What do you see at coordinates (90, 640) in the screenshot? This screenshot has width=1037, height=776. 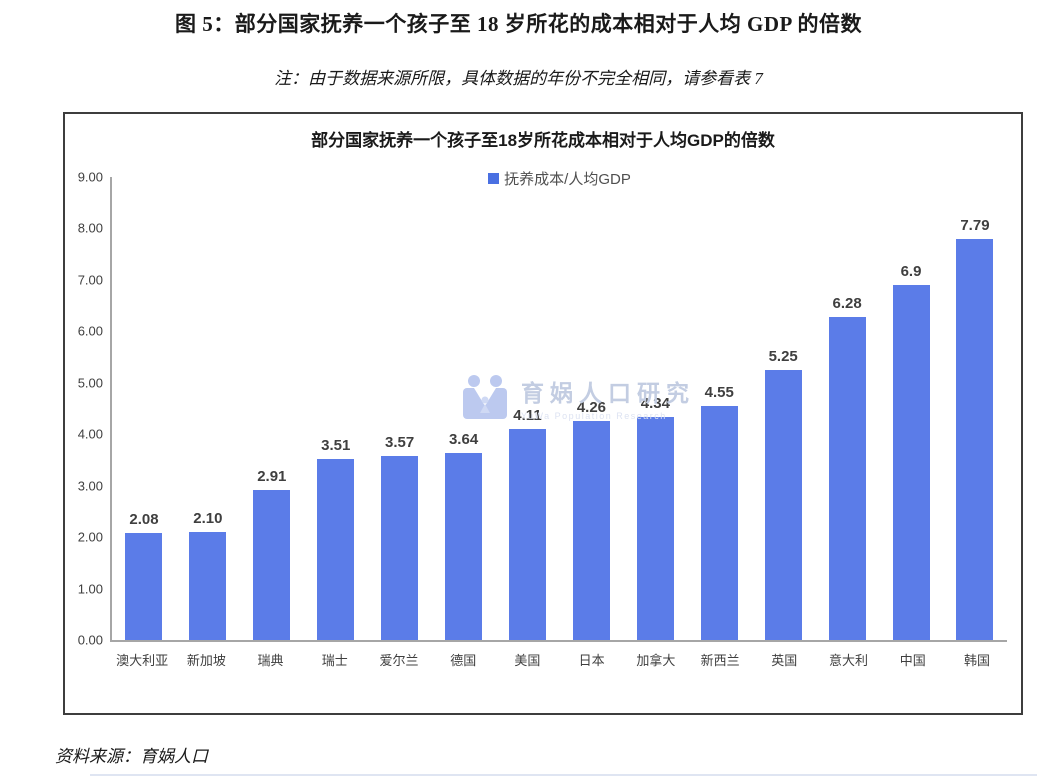 I see `y-tick-label: 0.00` at bounding box center [90, 640].